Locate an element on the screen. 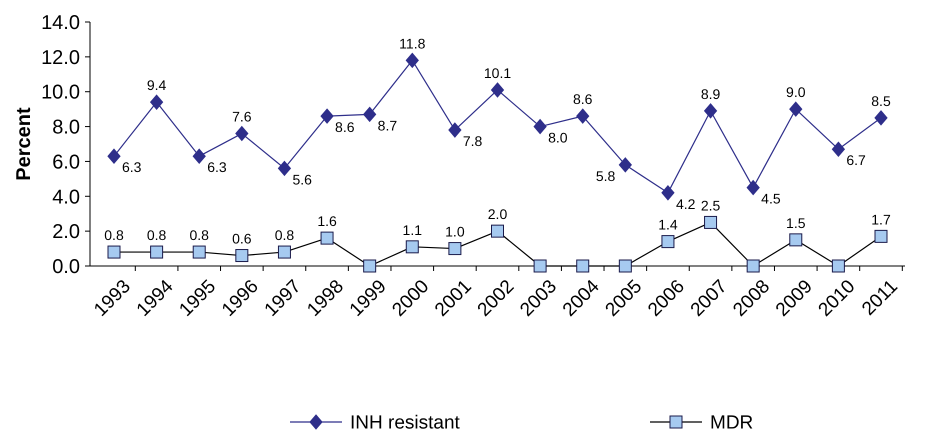  data-label: 8.9 is located at coordinates (710, 94).